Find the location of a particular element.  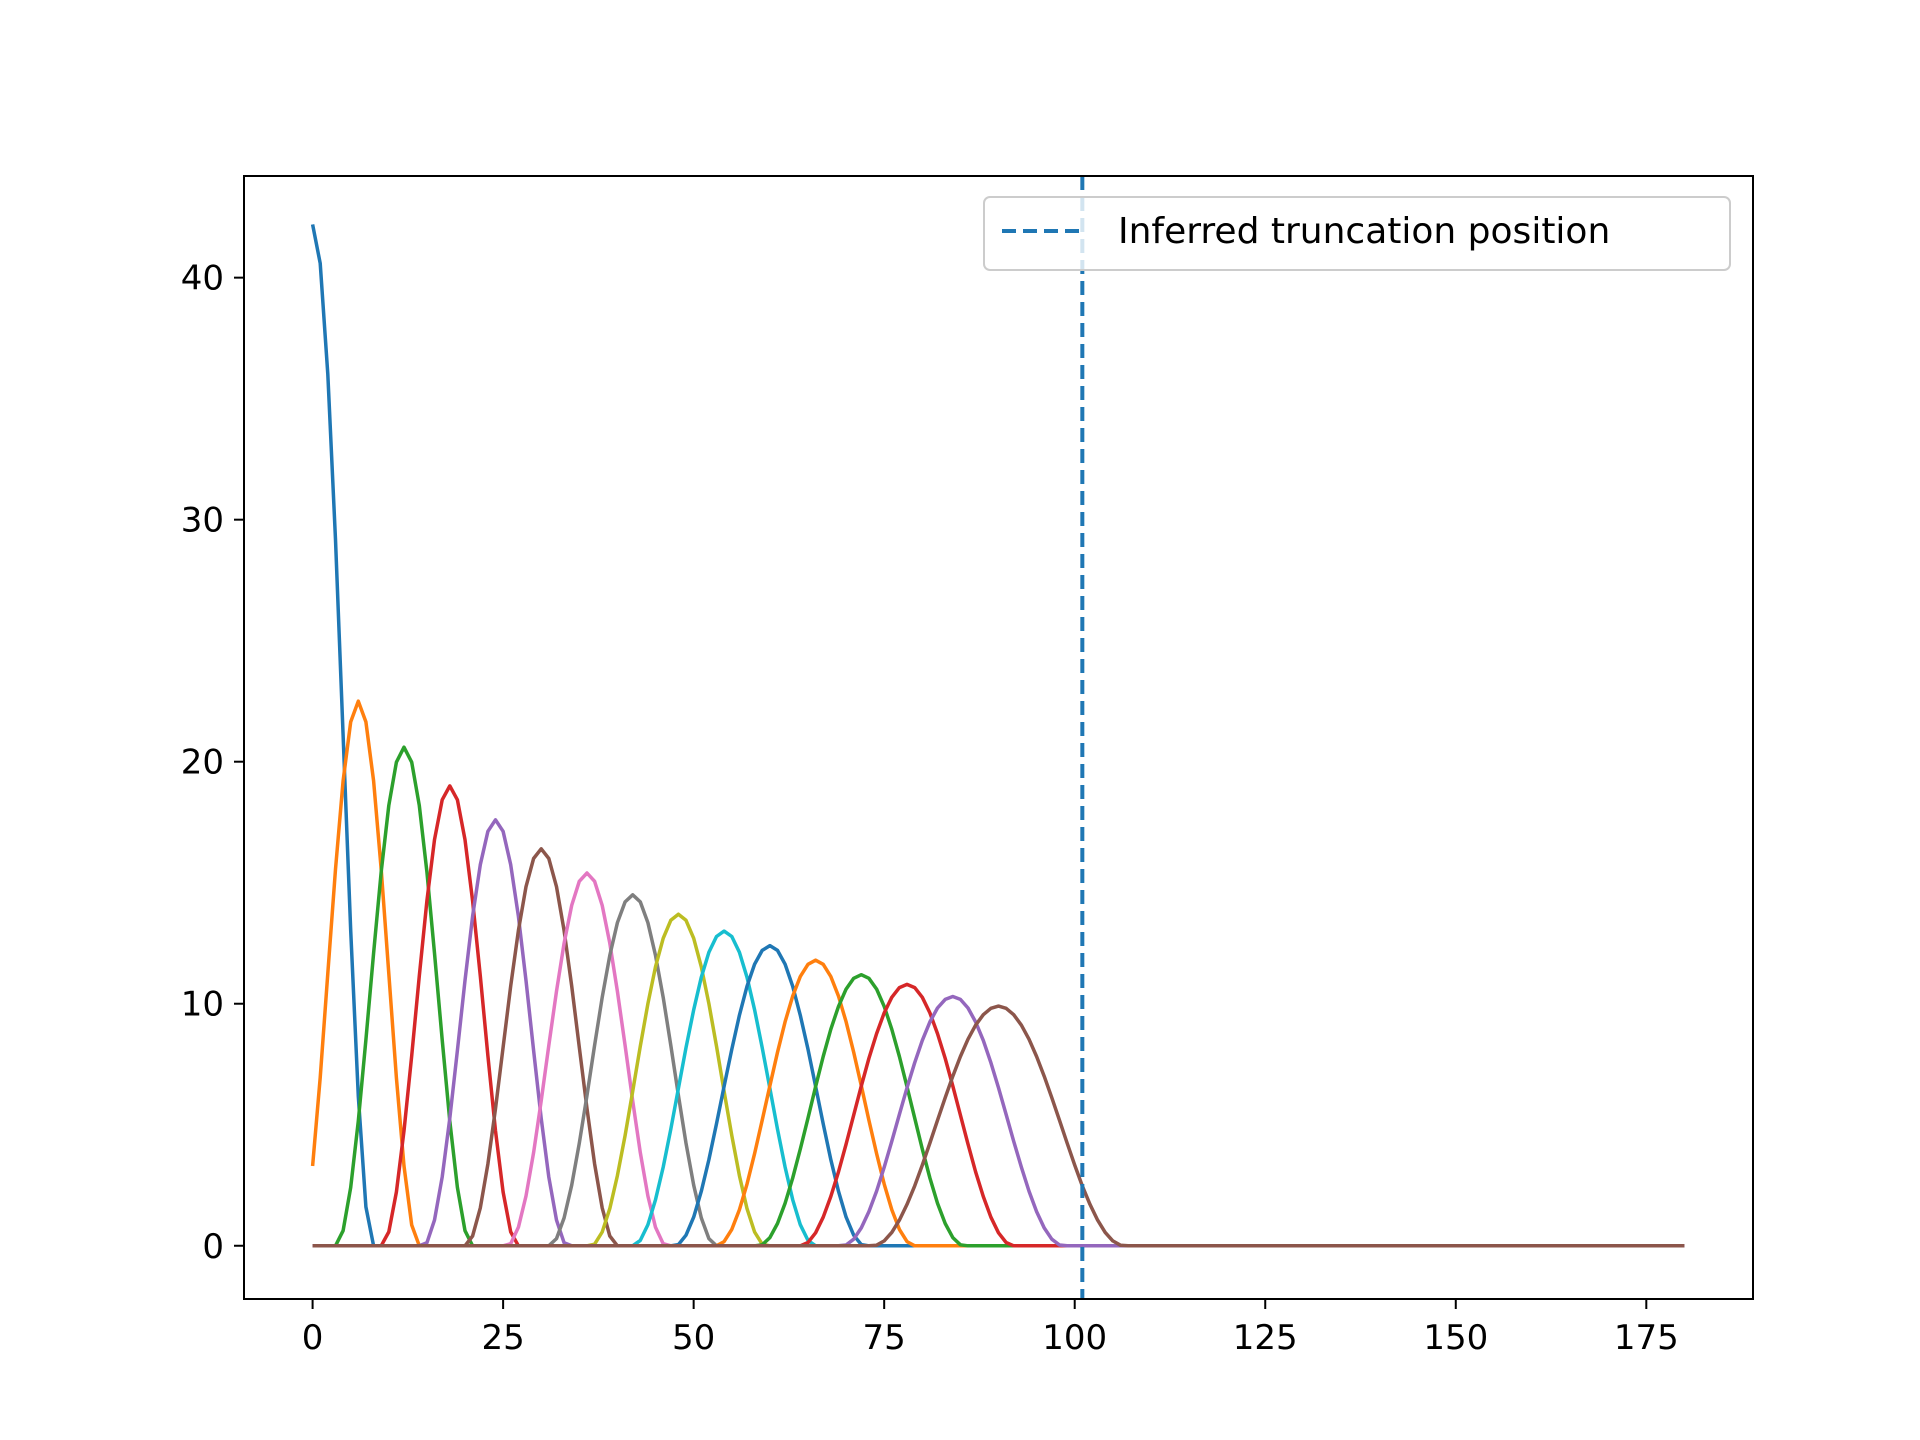

legend-label: Inferred truncation position is located at coordinates (1364, 231).